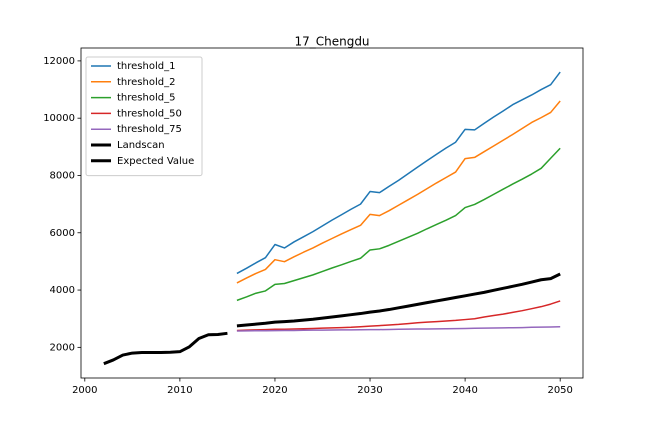 This screenshot has width=648, height=432. Describe the element at coordinates (274, 390) in the screenshot. I see `x-tick-label: 2020` at that location.